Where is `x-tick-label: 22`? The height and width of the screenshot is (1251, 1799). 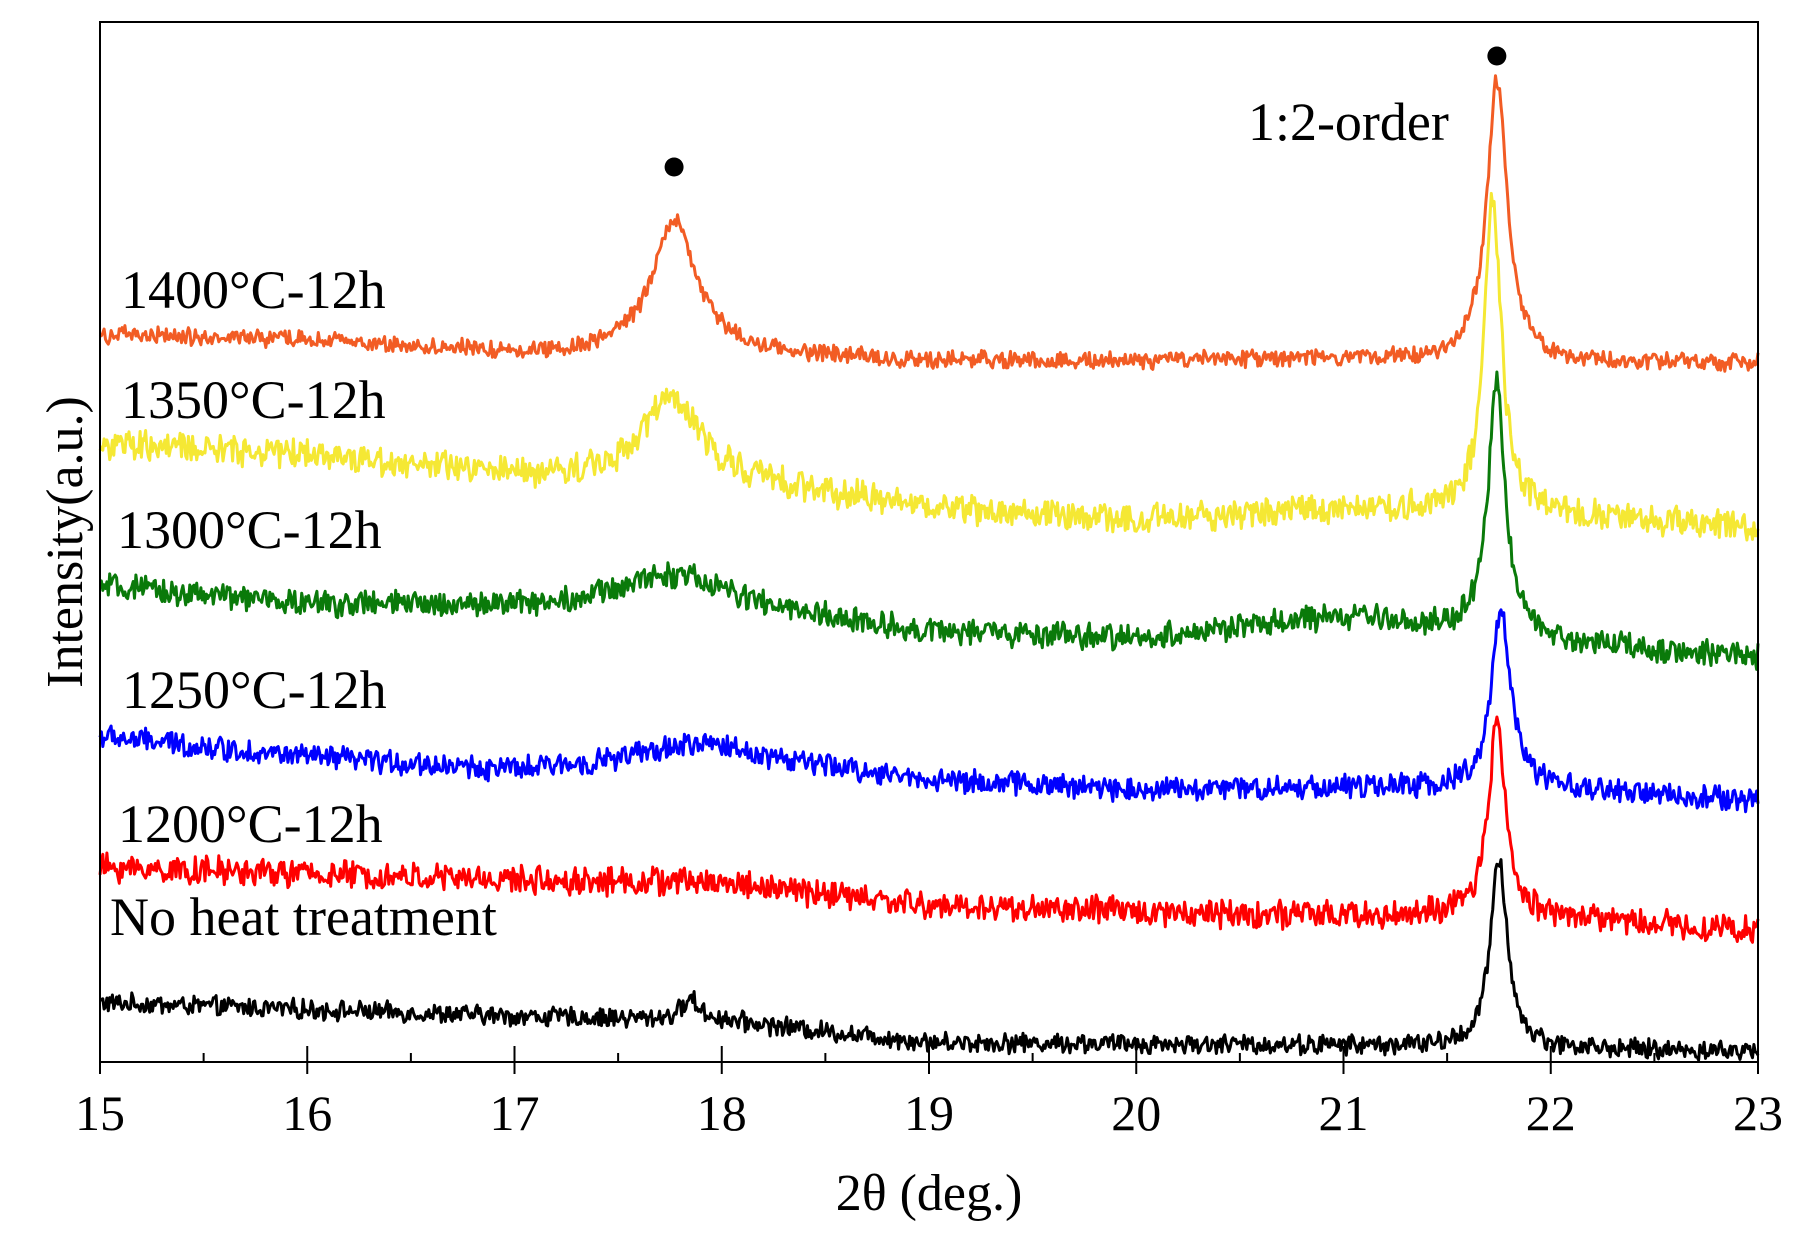 x-tick-label: 22 is located at coordinates (1551, 1113).